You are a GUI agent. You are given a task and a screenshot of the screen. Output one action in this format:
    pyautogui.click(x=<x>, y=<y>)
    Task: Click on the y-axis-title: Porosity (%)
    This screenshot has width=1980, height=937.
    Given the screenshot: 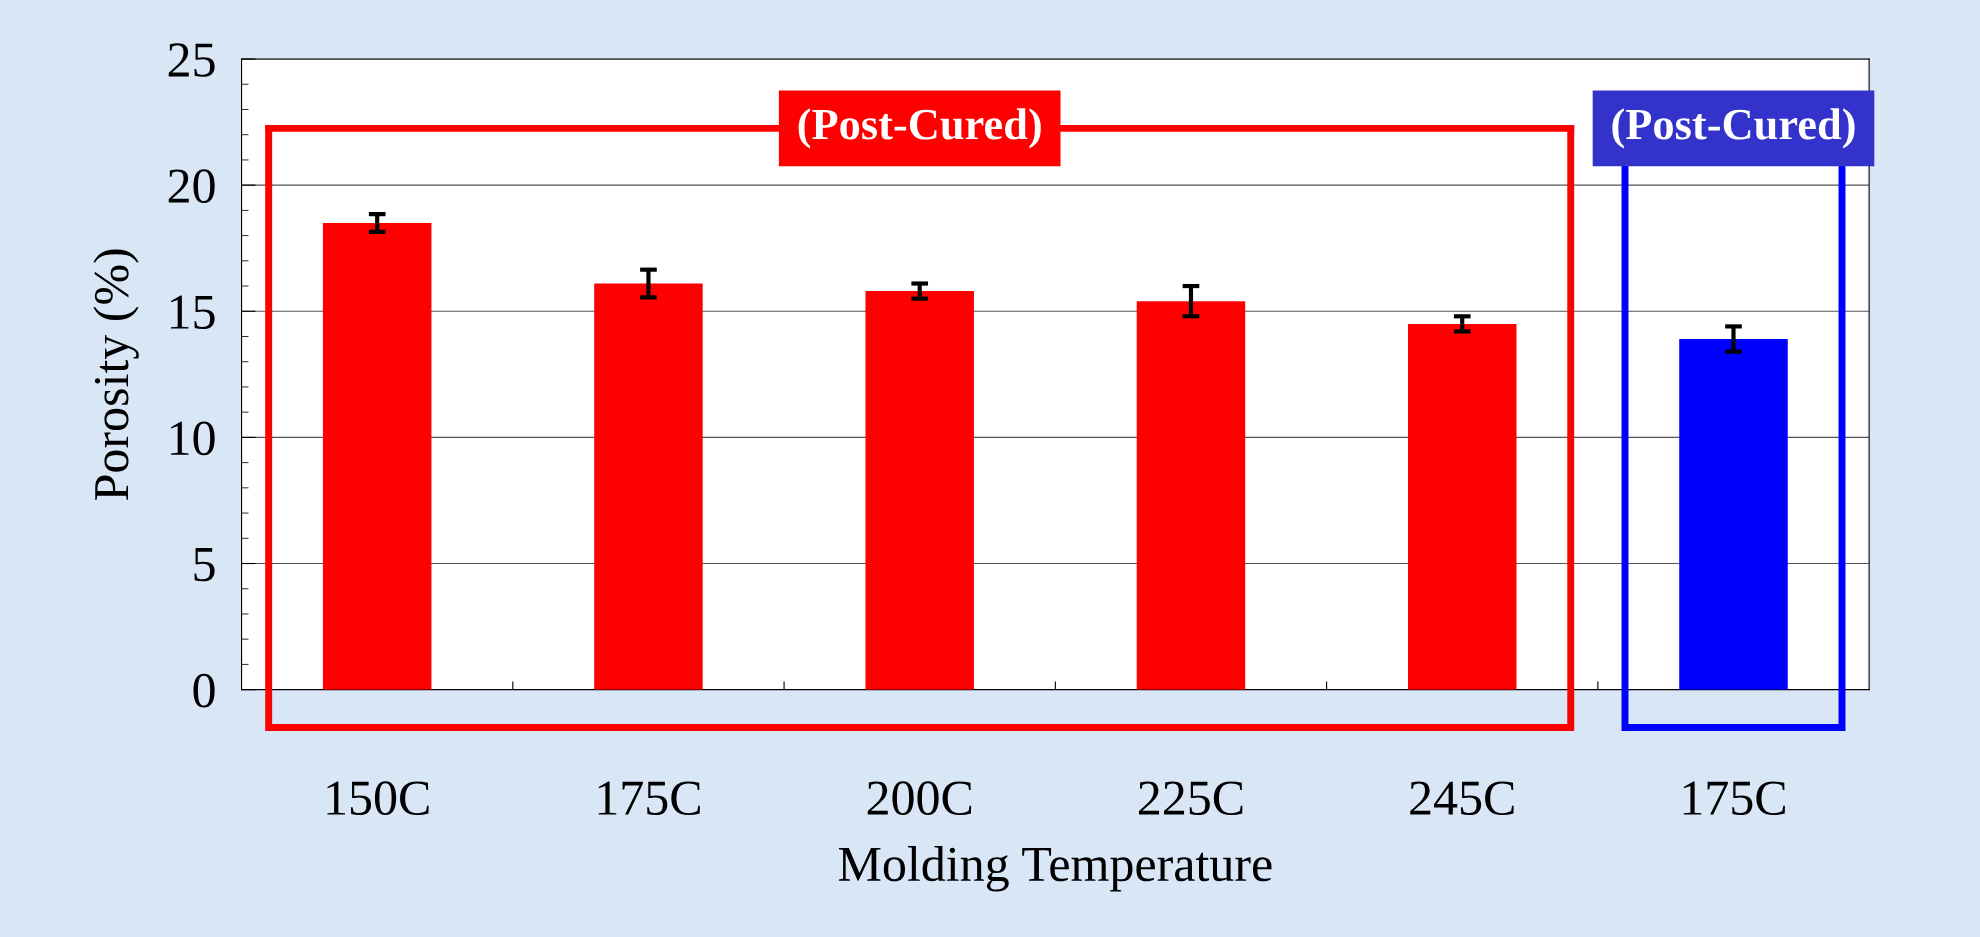 What is the action you would take?
    pyautogui.click(x=116, y=374)
    